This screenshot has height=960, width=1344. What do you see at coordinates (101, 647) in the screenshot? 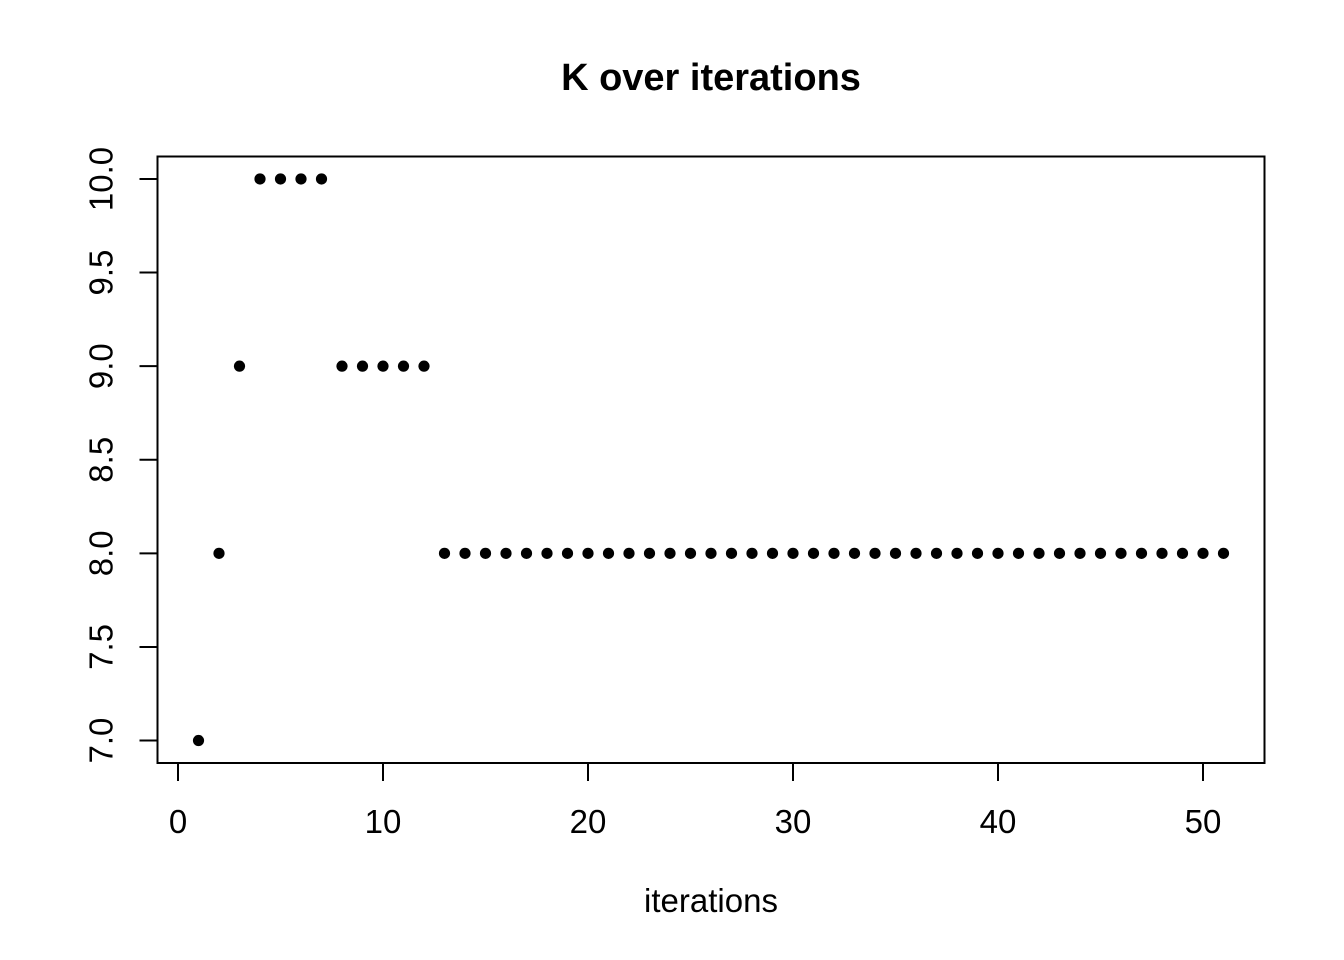
I see `y-tick-label: 7.5` at bounding box center [101, 647].